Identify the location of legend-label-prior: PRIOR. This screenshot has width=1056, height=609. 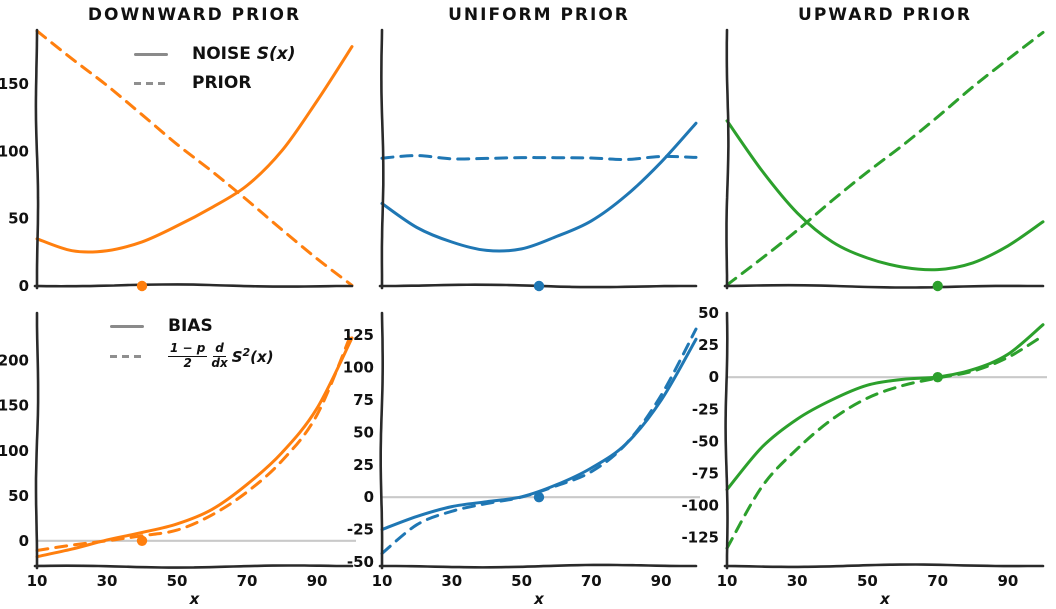
(222, 83).